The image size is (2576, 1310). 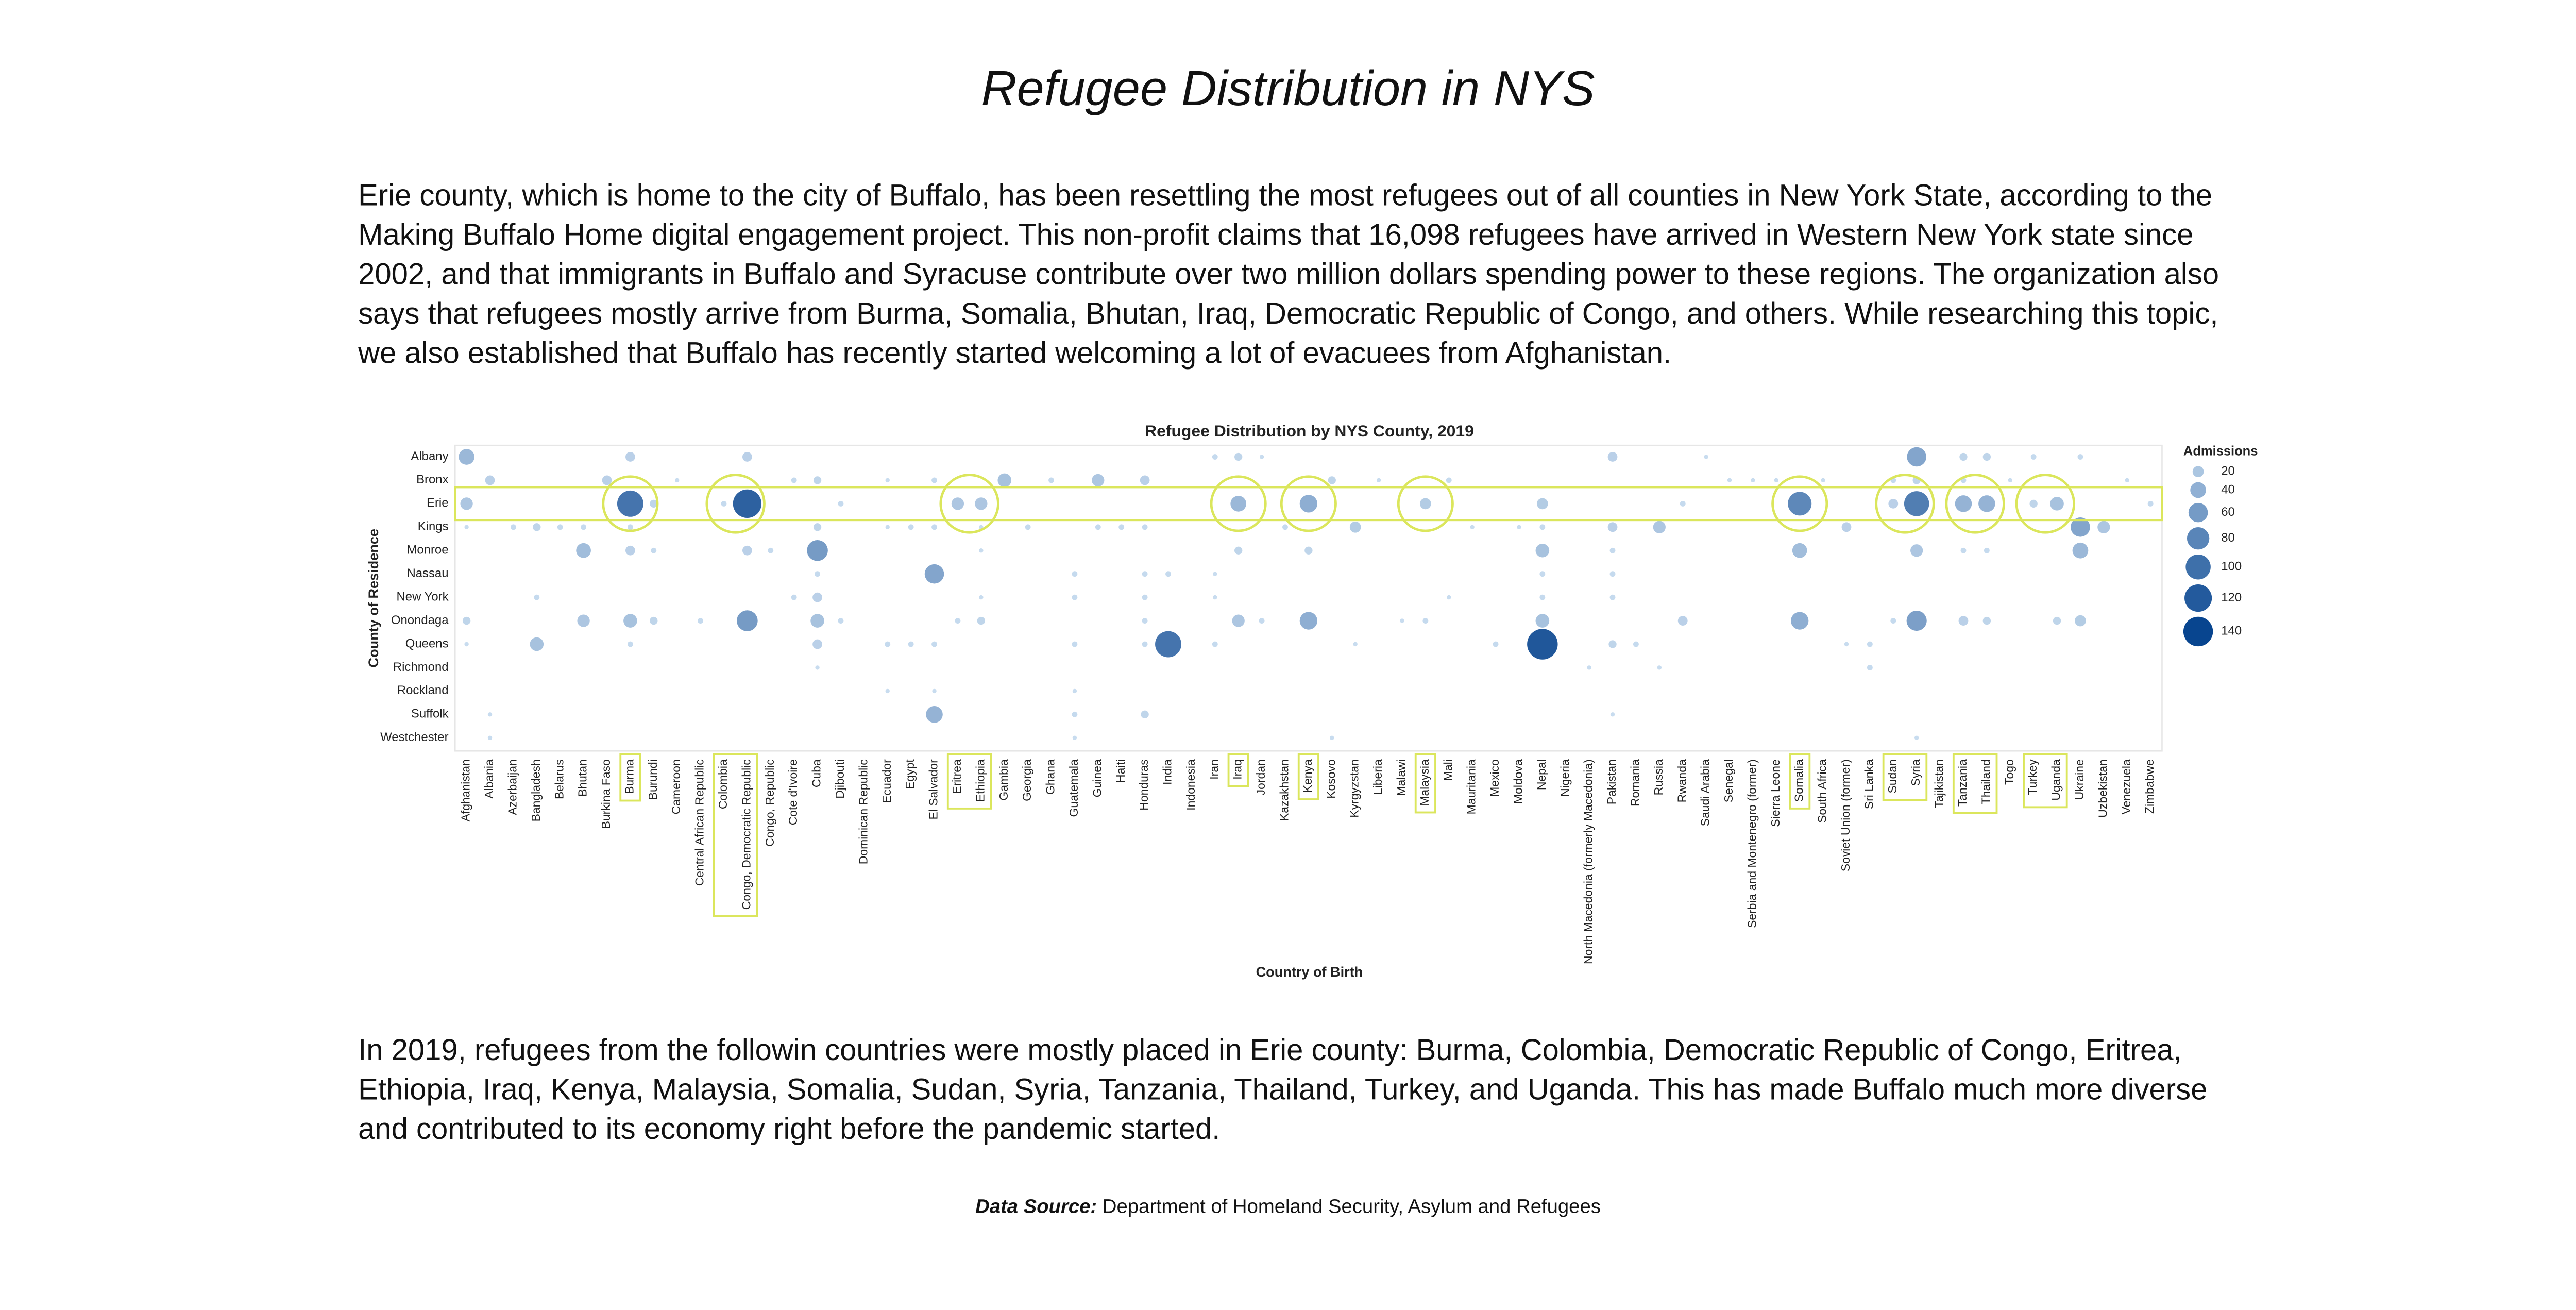 What do you see at coordinates (1494, 778) in the screenshot?
I see `x-tick-label: Mexico` at bounding box center [1494, 778].